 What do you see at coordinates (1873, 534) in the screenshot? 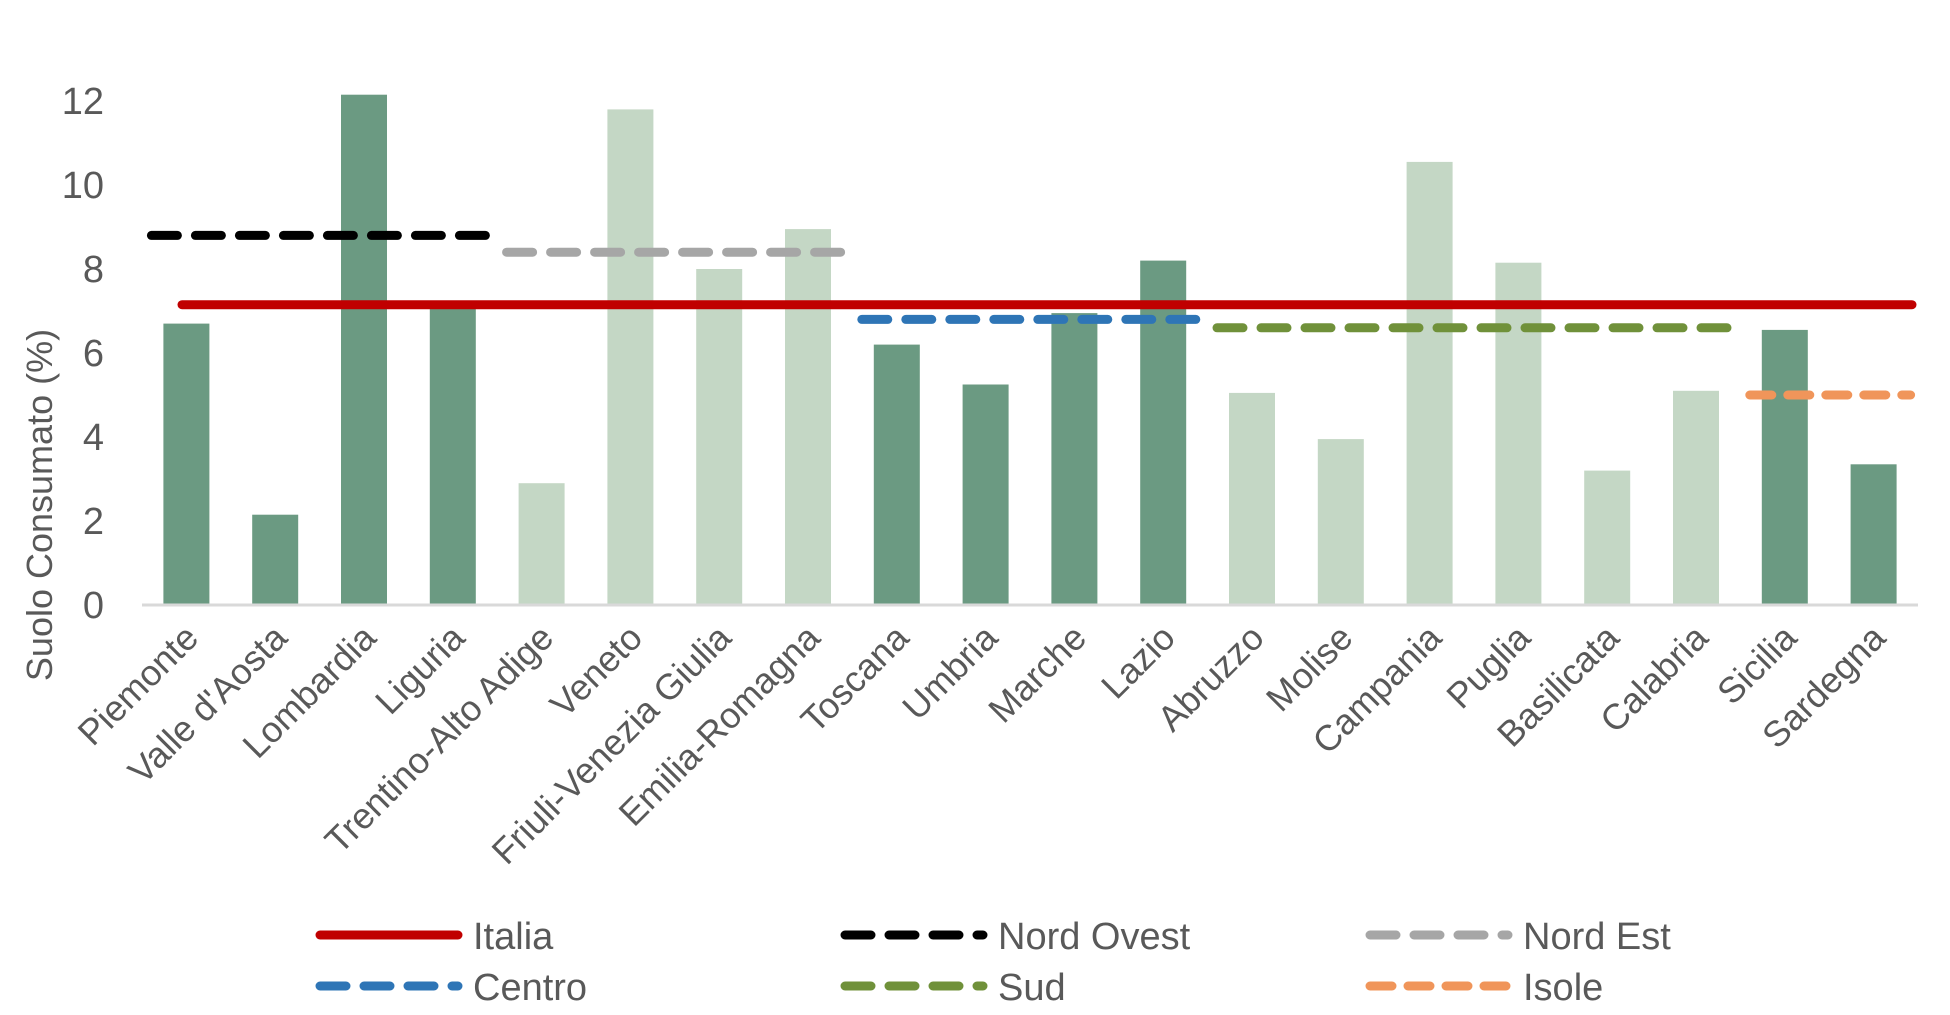
I see `bar-sardegna` at bounding box center [1873, 534].